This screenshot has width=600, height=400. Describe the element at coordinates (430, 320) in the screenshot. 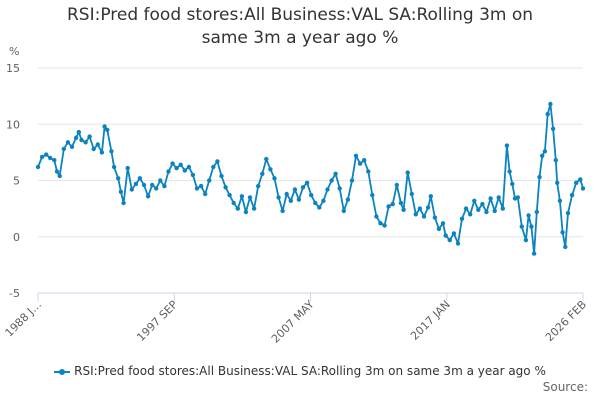

I see `x-tick-label: 2017 JAN` at that location.